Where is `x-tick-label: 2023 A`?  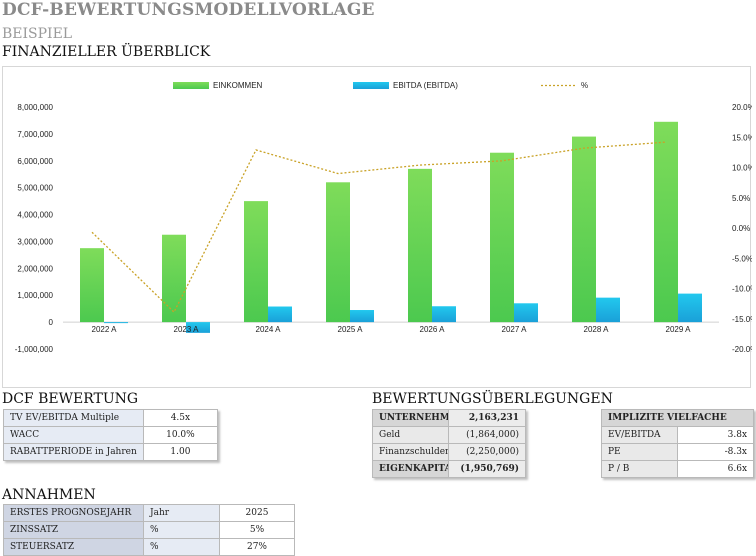 x-tick-label: 2023 A is located at coordinates (187, 329).